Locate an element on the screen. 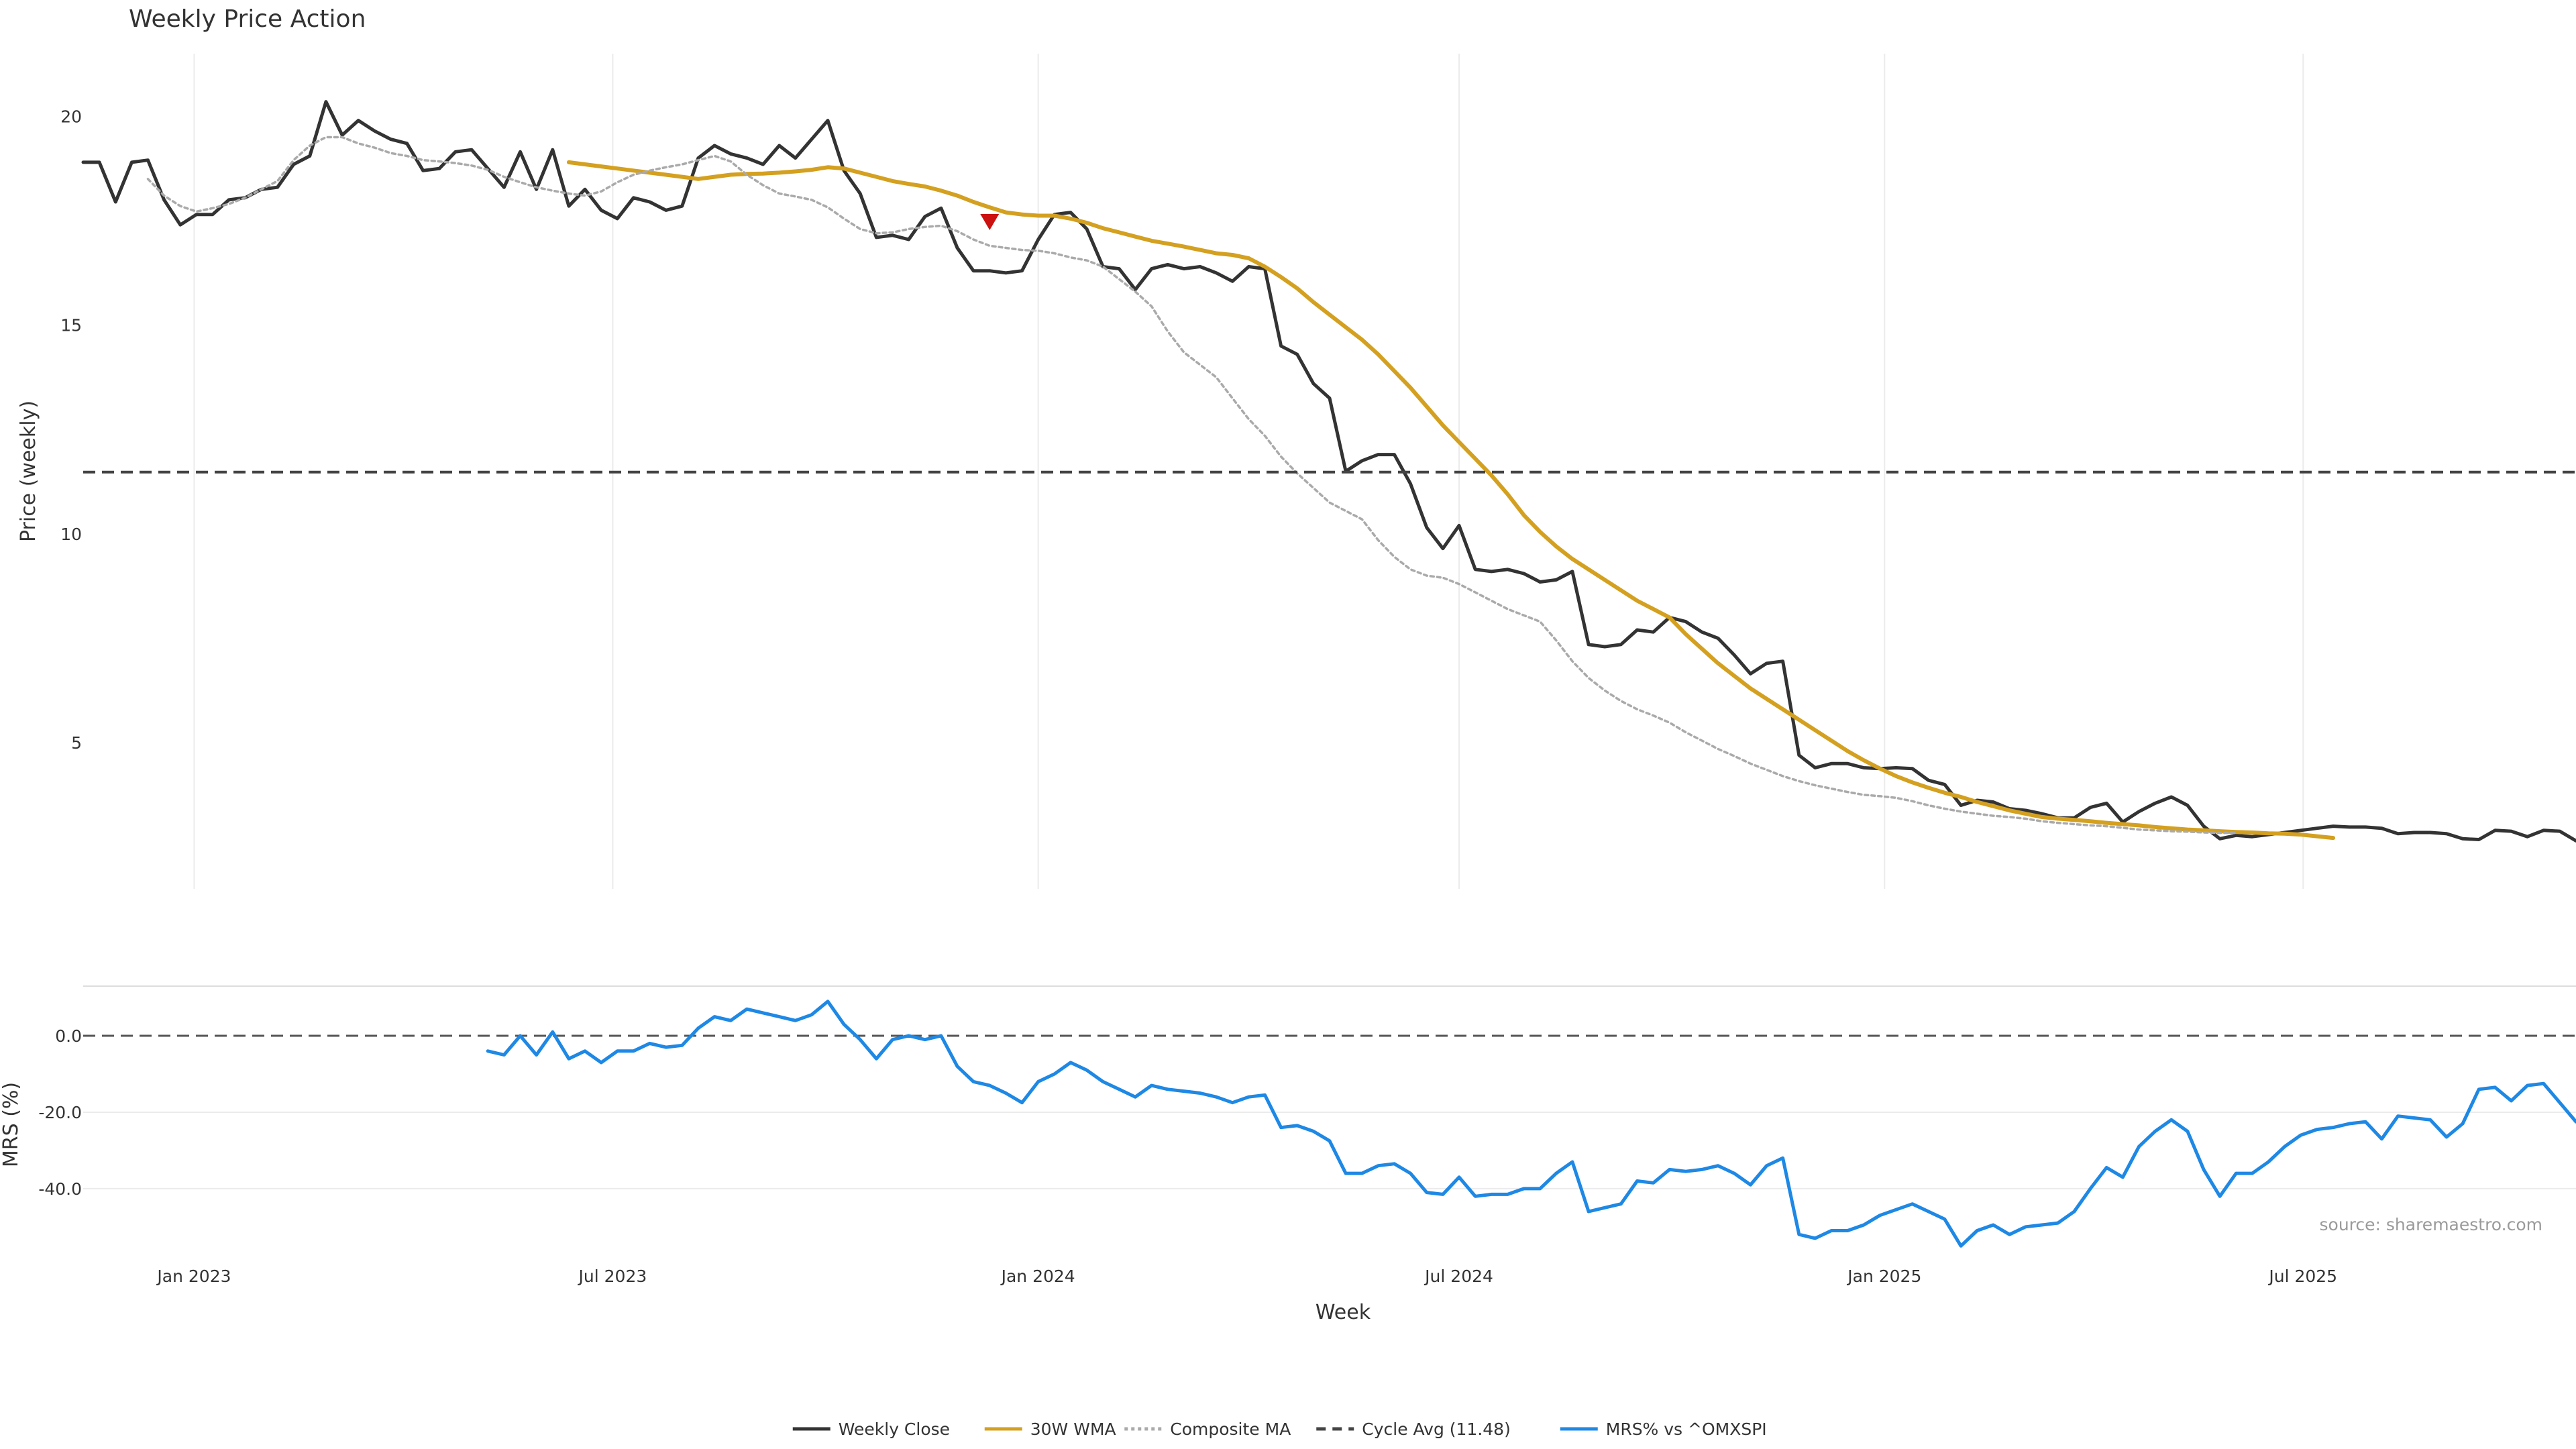 Image resolution: width=2576 pixels, height=1449 pixels. price-ylabel: Price (weekly) is located at coordinates (28, 471).